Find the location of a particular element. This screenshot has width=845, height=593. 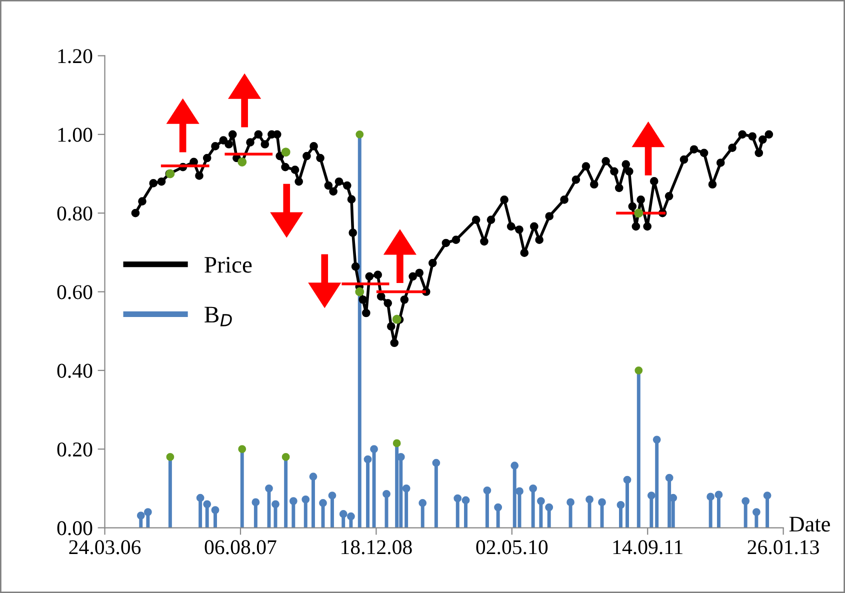

x-axis-title: Date is located at coordinates (809, 524).